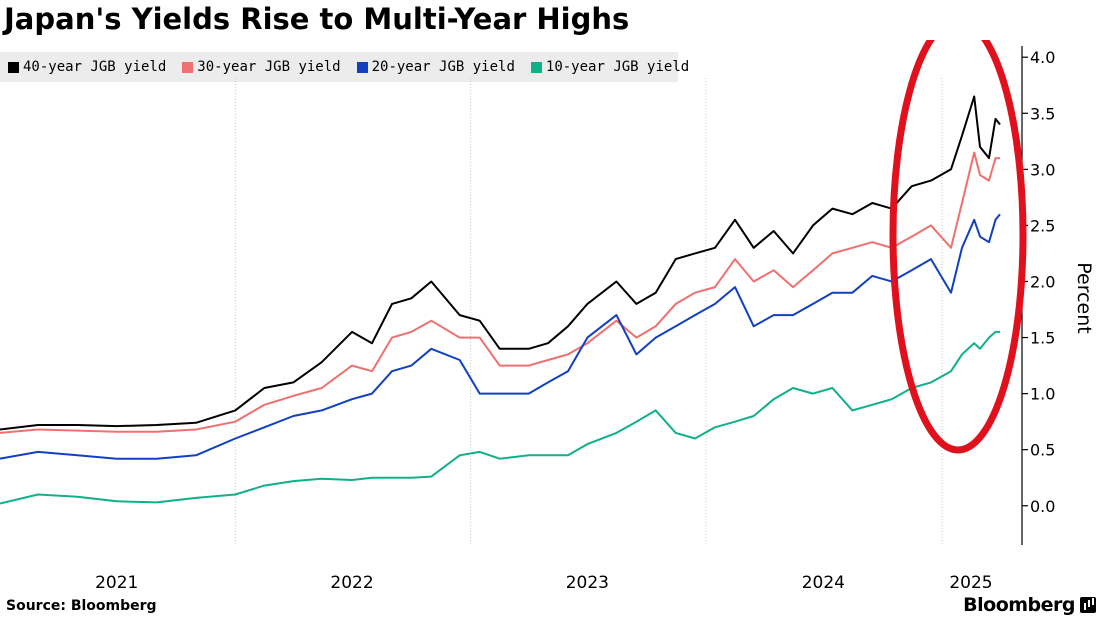  What do you see at coordinates (95, 67) in the screenshot?
I see `legend-label: 40-year JGB yield` at bounding box center [95, 67].